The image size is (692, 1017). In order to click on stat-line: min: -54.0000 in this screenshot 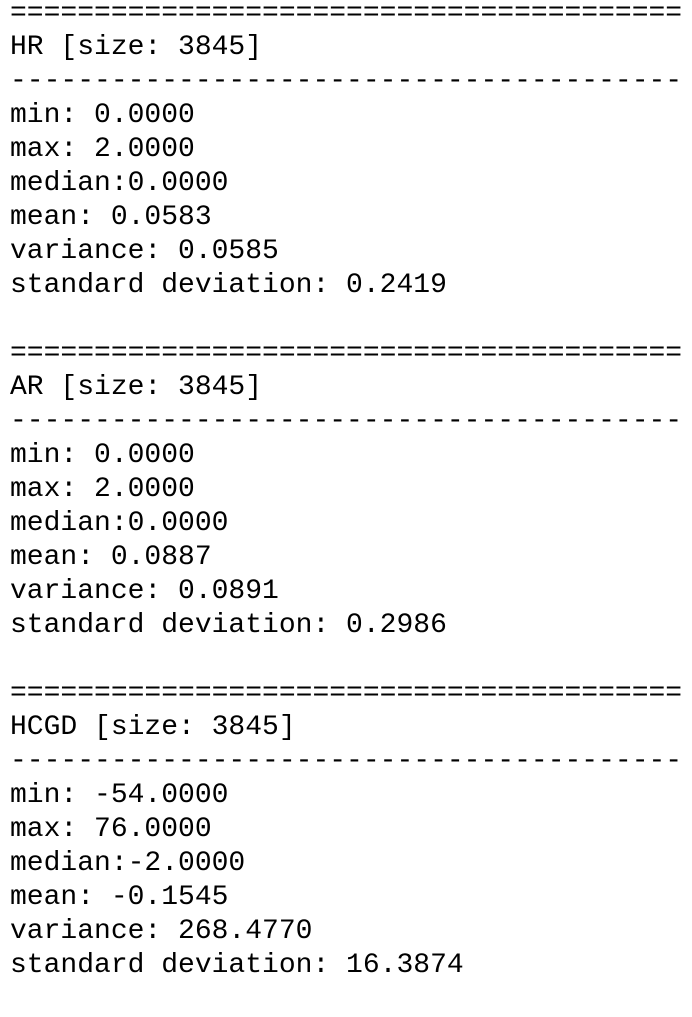, I will do `click(119, 795)`.